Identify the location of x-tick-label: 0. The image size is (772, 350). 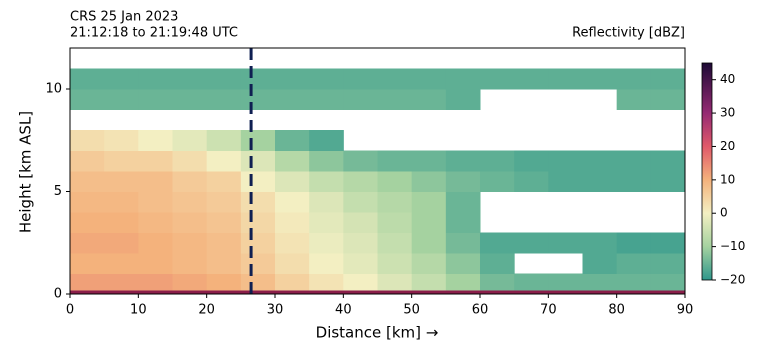
(70, 310).